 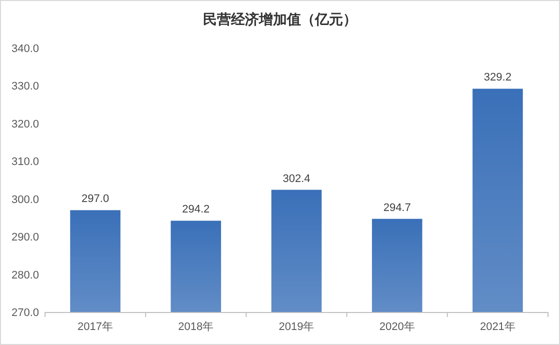 What do you see at coordinates (25, 124) in the screenshot?
I see `y-tick-label: 320.0` at bounding box center [25, 124].